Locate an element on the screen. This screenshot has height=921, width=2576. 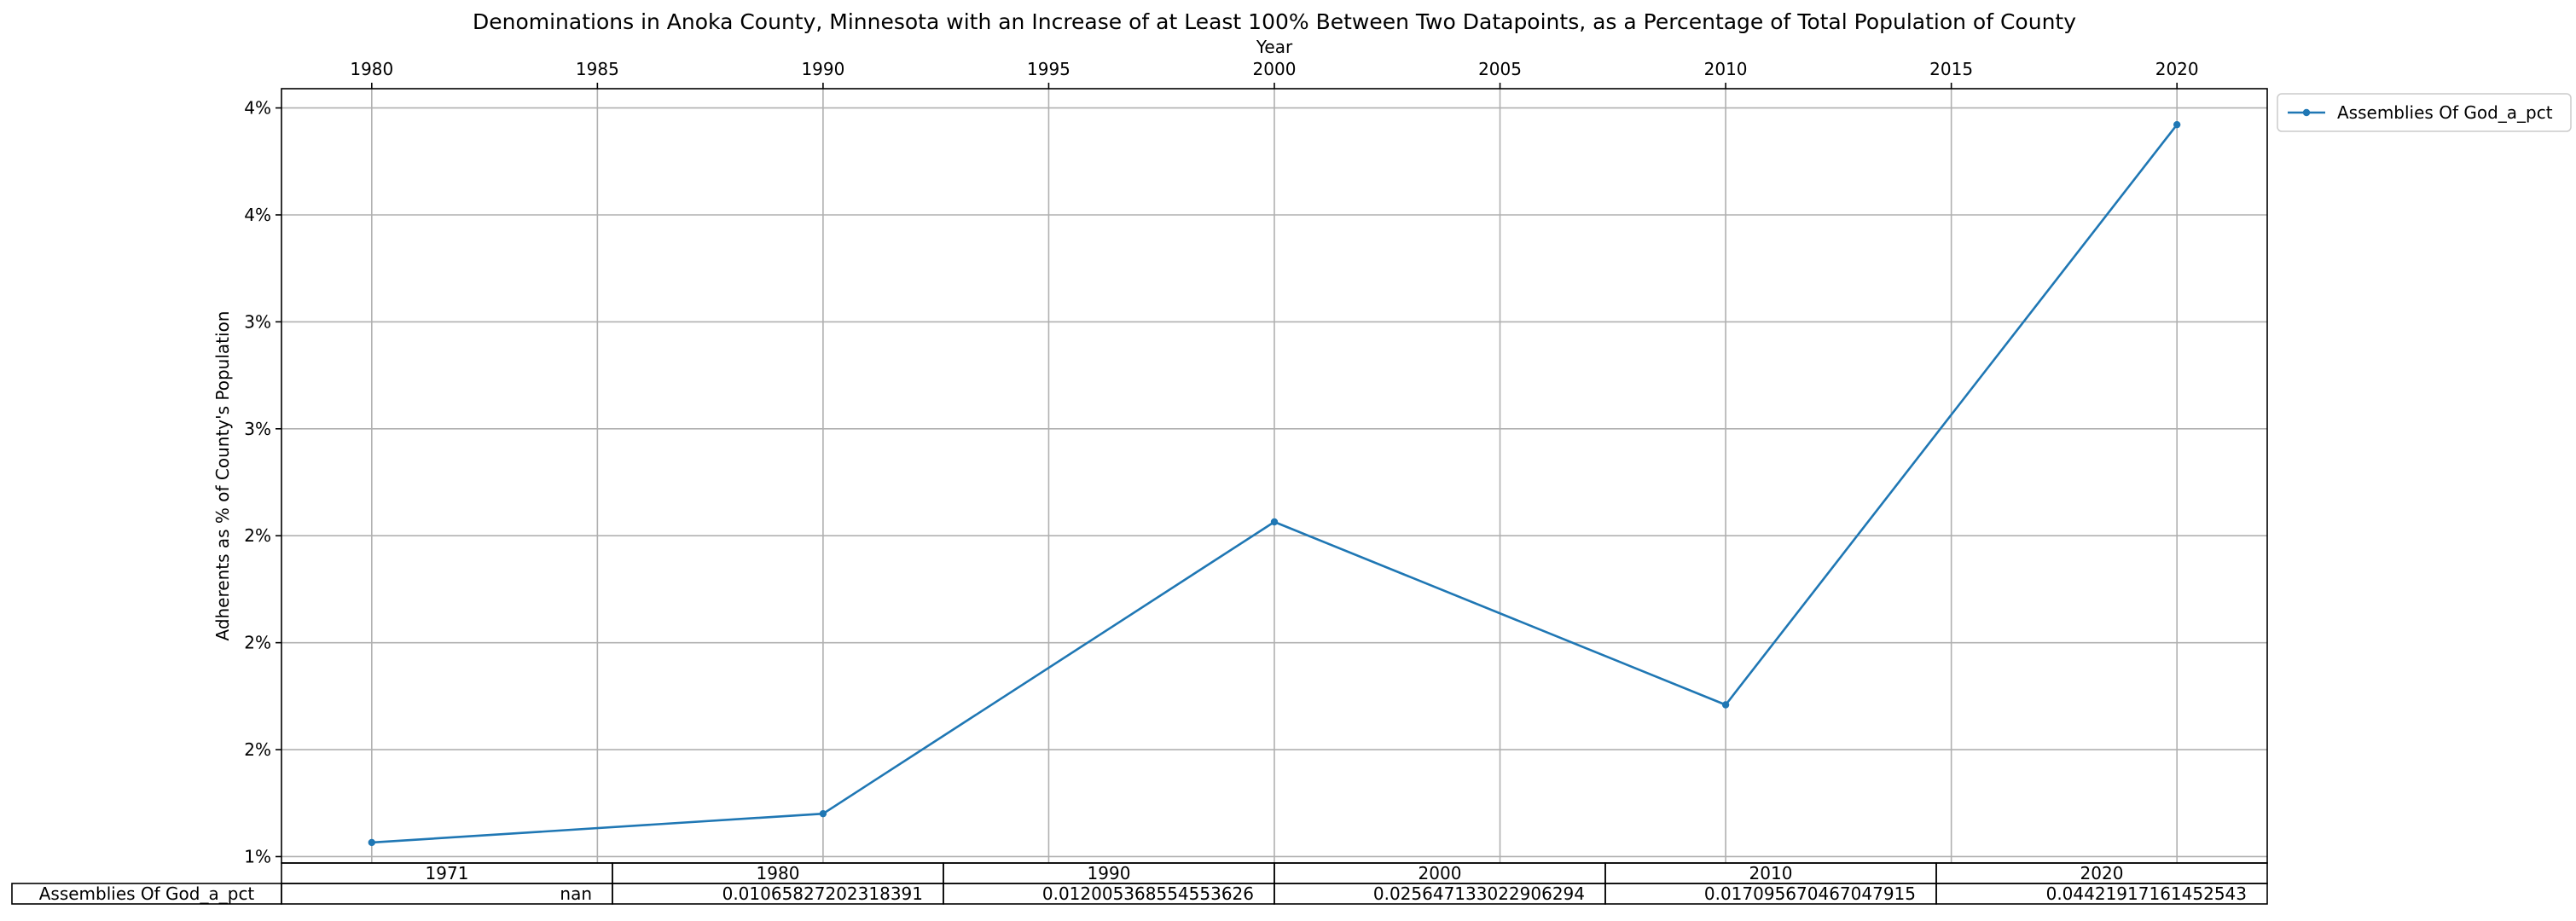
table-header-label: 2020 is located at coordinates (2102, 873).